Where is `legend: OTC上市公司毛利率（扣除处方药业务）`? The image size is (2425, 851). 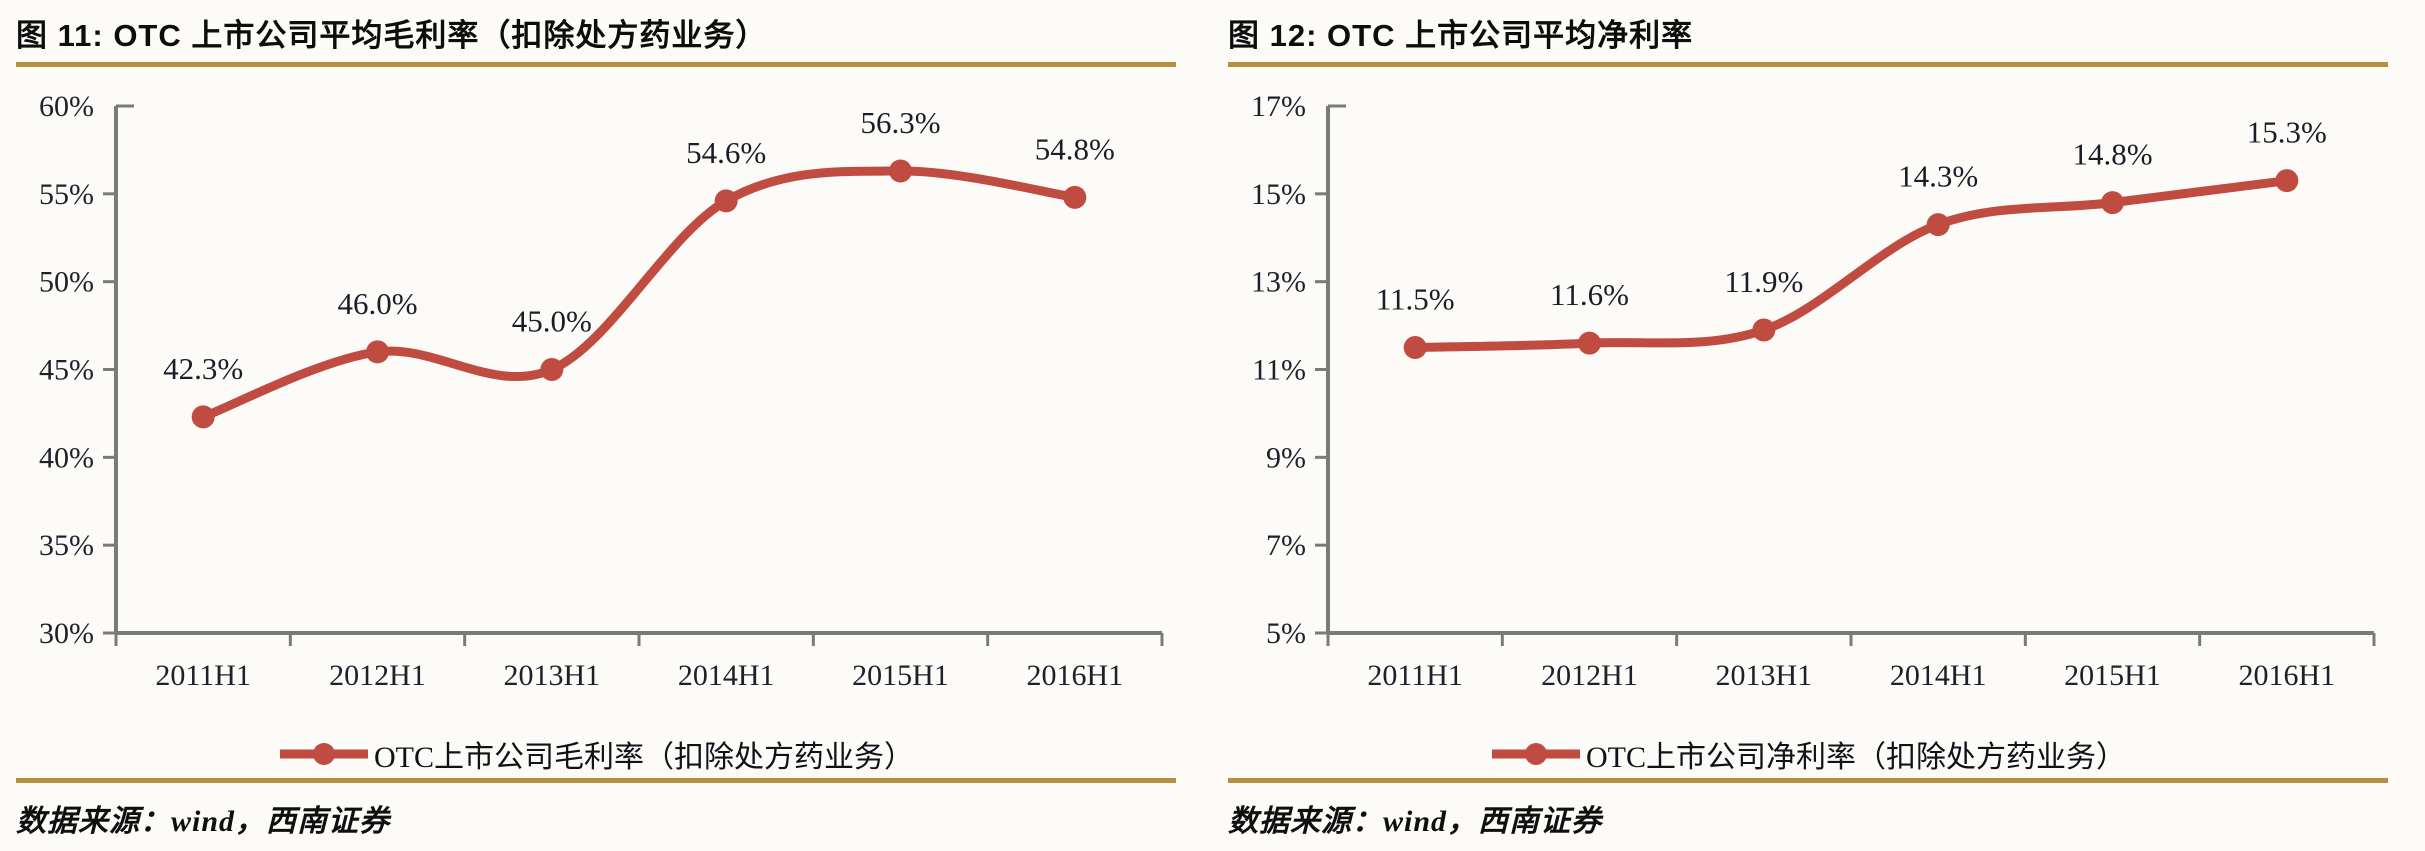
legend: OTC上市公司毛利率（扣除处方药业务） is located at coordinates (596, 754).